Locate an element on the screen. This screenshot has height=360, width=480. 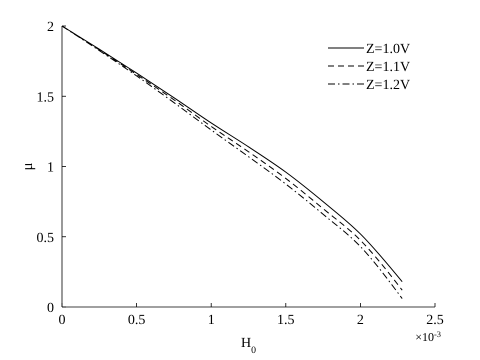
x-tick-label: 0 is located at coordinates (62, 320).